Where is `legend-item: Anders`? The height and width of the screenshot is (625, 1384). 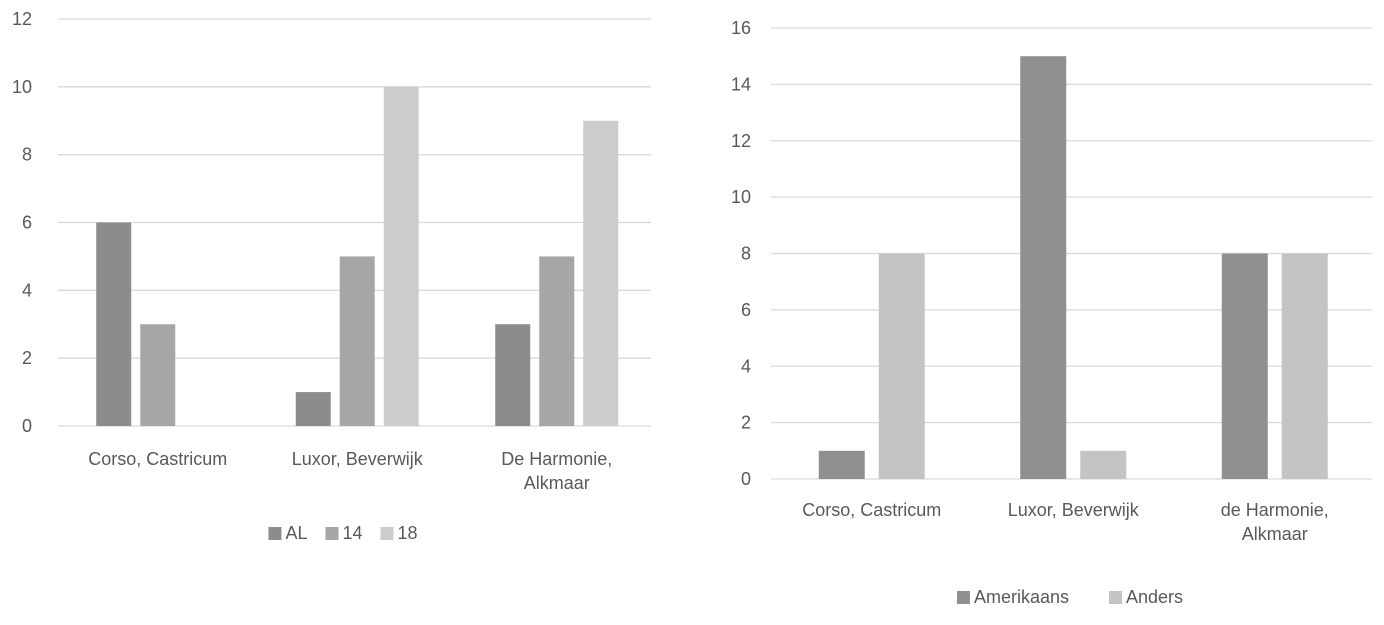 legend-item: Anders is located at coordinates (1146, 597).